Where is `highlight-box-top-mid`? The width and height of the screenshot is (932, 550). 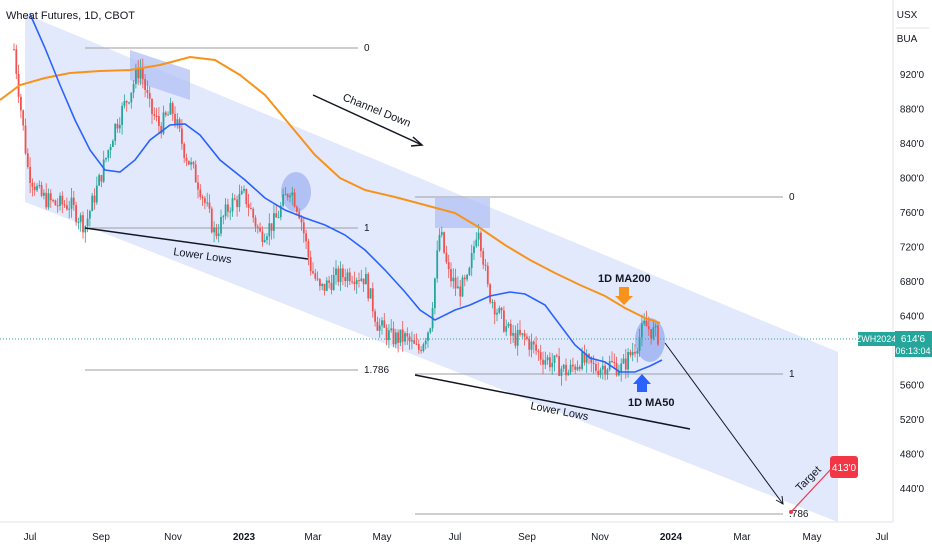
highlight-box-top-mid is located at coordinates (462, 213).